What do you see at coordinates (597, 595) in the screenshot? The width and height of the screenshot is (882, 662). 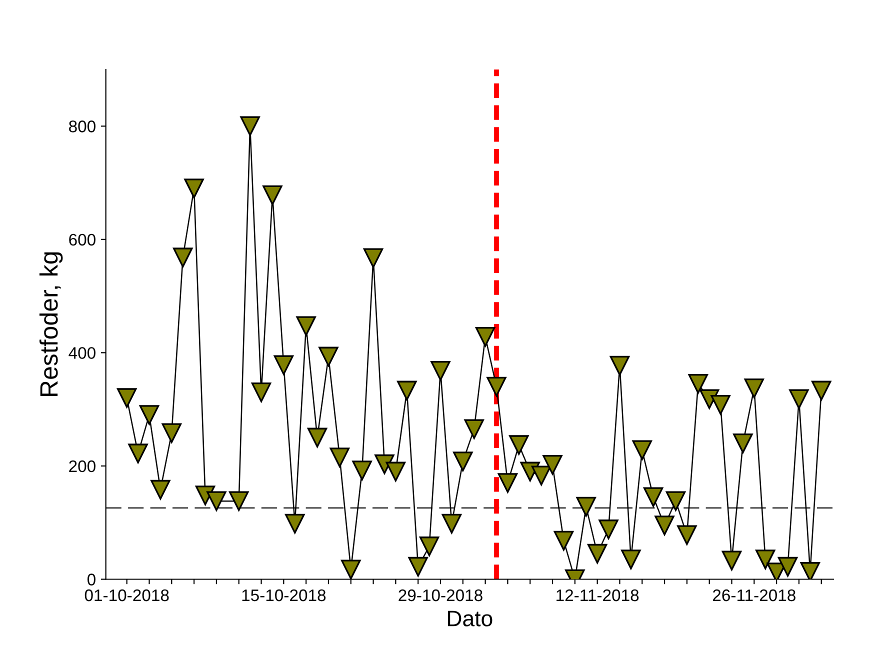 I see `x-tick-label: 12-11-2018` at bounding box center [597, 595].